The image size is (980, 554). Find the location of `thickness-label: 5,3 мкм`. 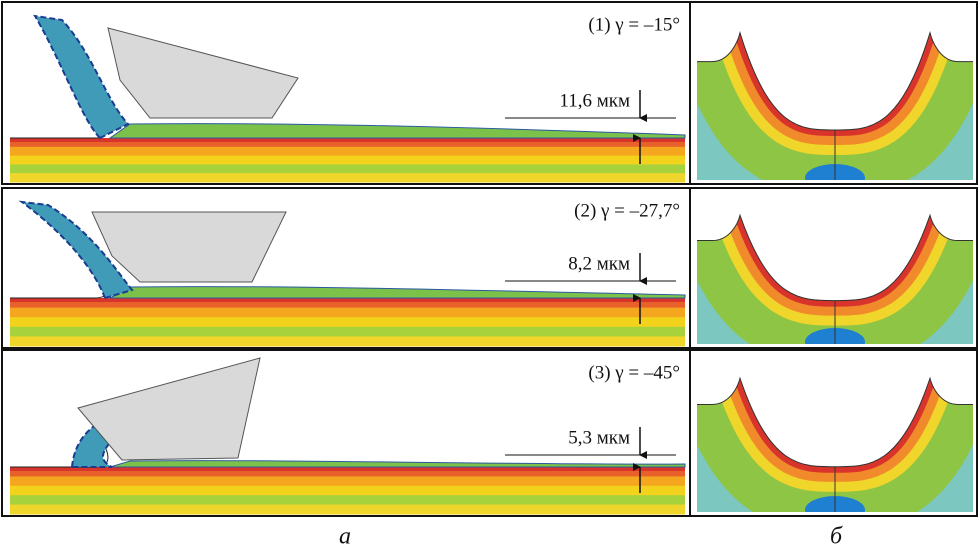

thickness-label: 5,3 мкм is located at coordinates (599, 437).